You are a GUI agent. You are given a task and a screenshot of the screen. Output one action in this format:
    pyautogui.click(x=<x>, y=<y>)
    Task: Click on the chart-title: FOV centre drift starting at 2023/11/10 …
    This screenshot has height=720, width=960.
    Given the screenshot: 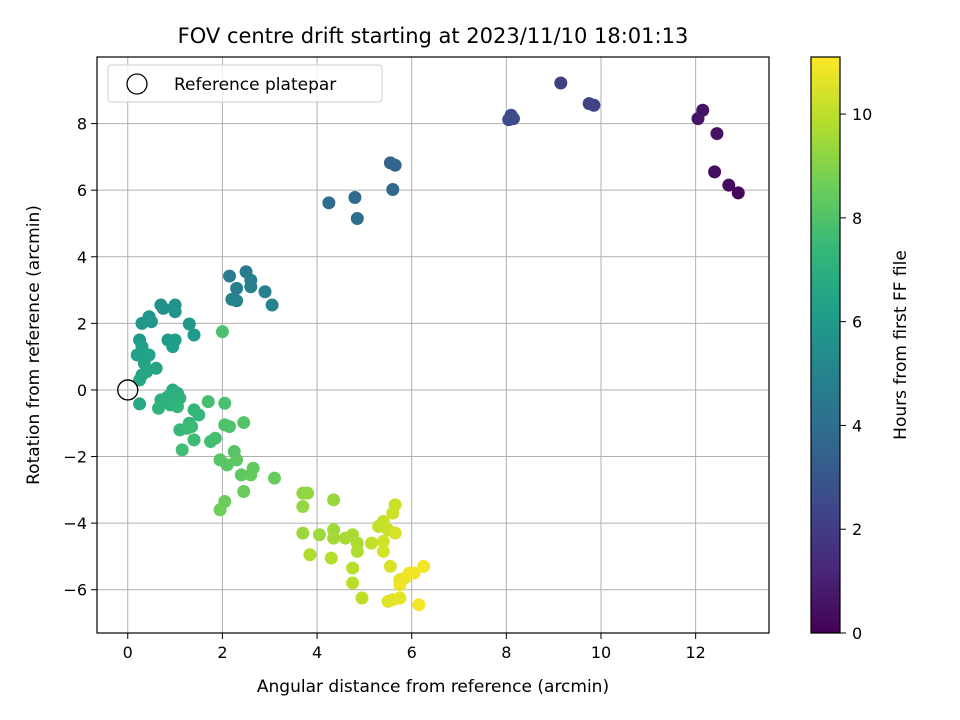 What is the action you would take?
    pyautogui.click(x=433, y=36)
    